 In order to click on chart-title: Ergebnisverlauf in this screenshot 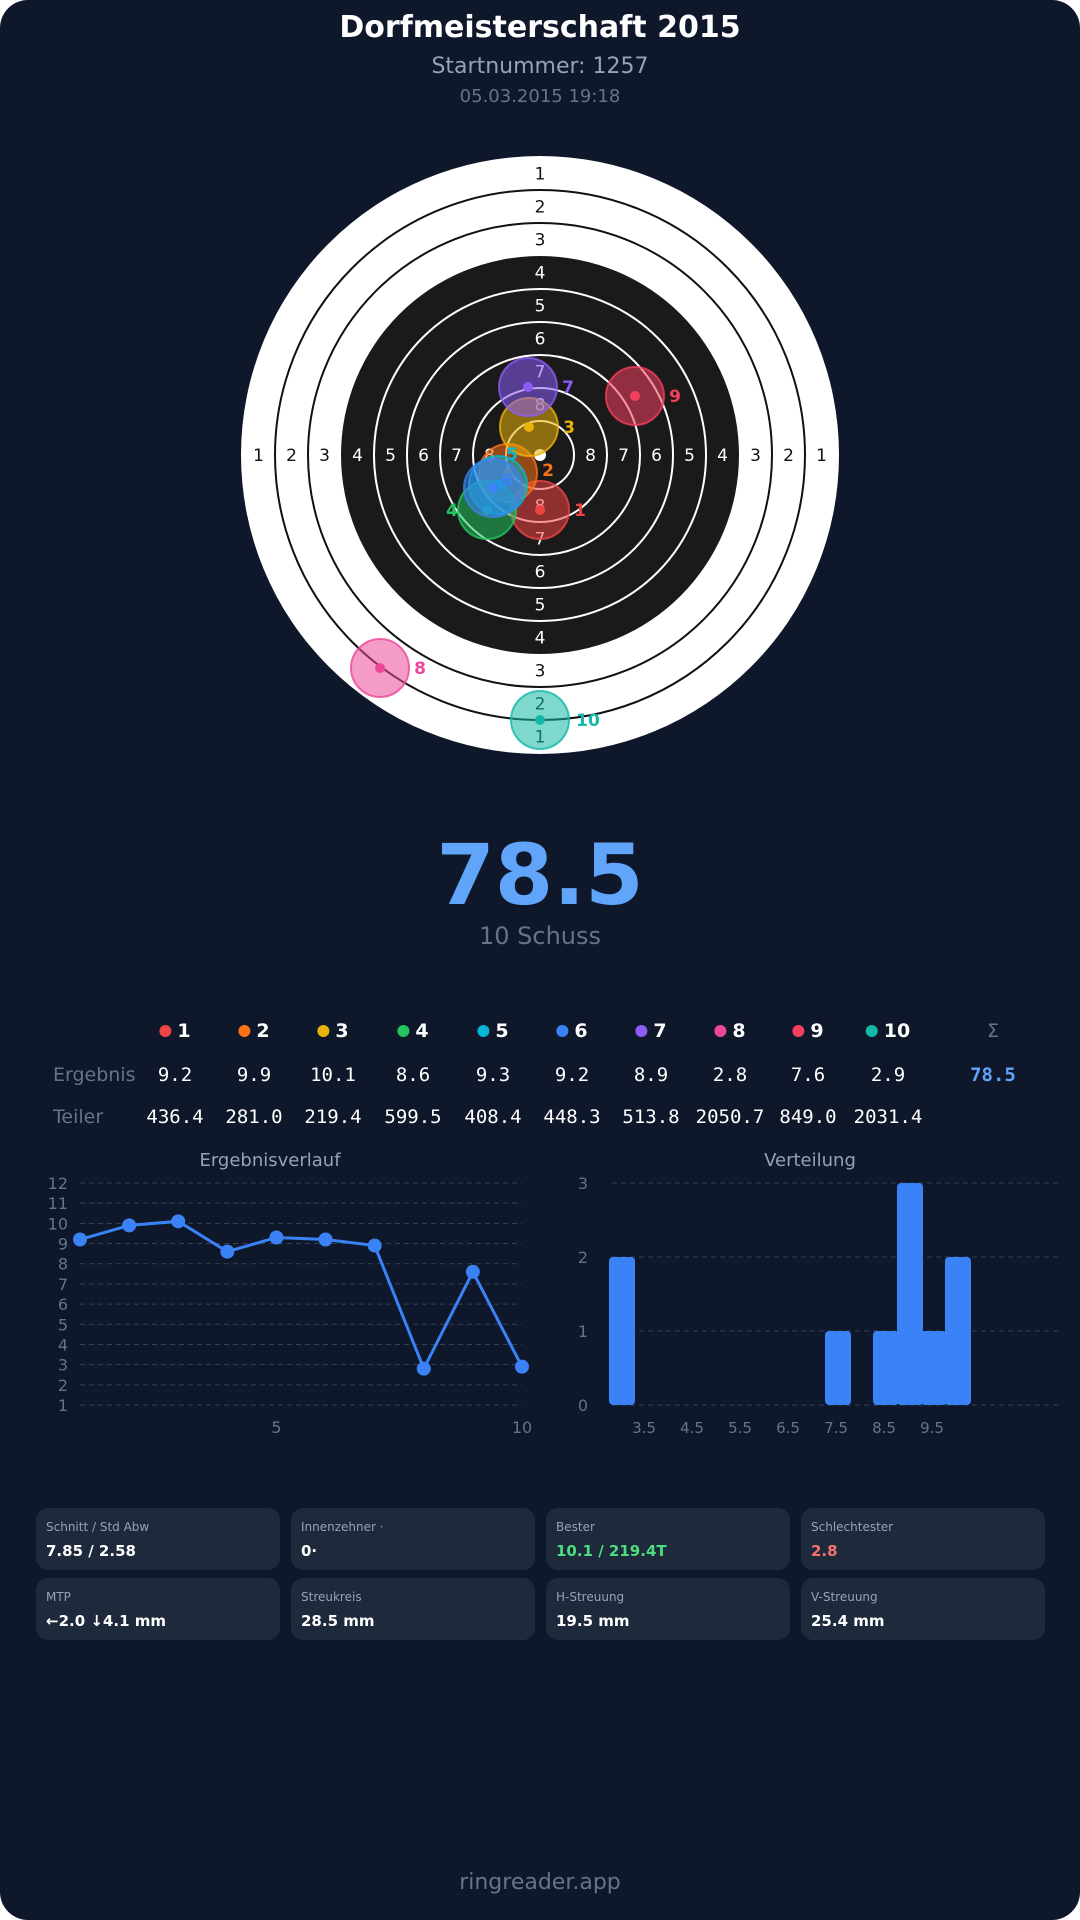, I will do `click(270, 1160)`.